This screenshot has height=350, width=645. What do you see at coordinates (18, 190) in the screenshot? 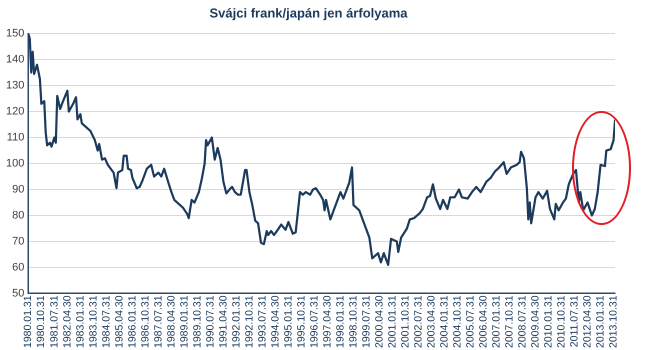
I see `y-tick-label: 90` at bounding box center [18, 190].